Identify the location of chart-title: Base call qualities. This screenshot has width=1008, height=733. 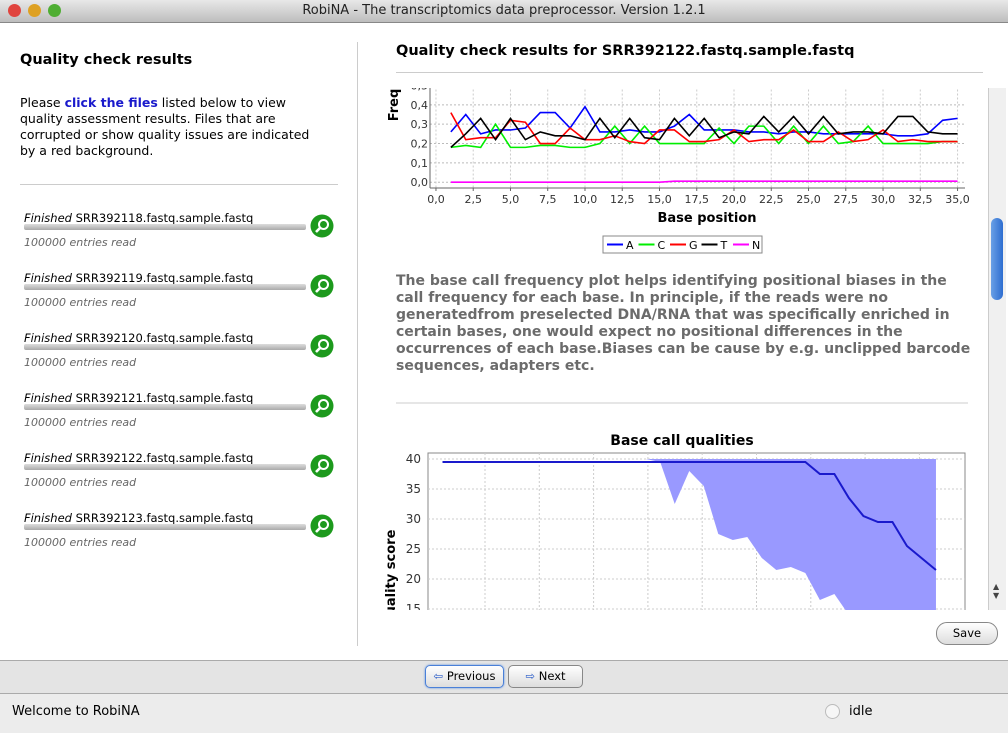
(681, 441).